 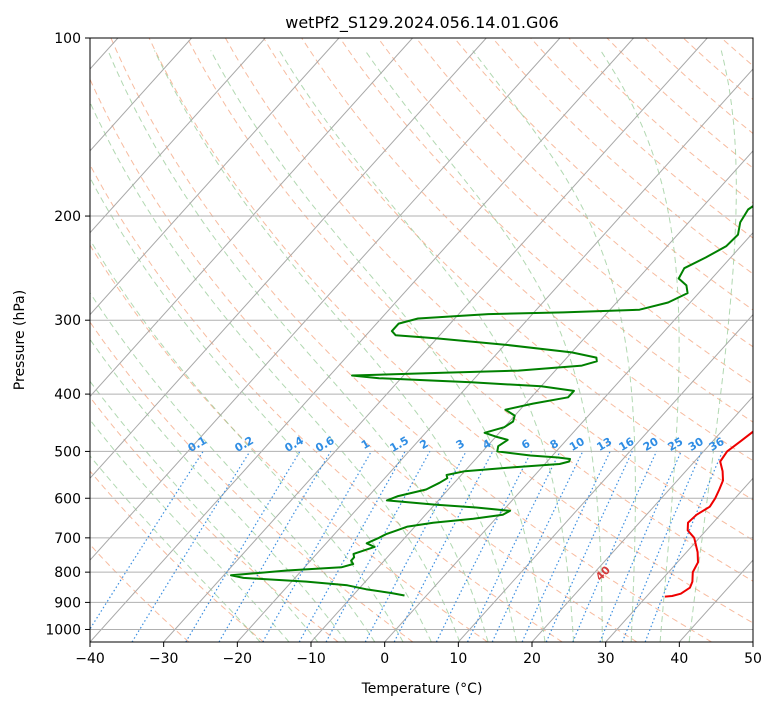 What do you see at coordinates (67, 39) in the screenshot?
I see `y-tick-label: 100` at bounding box center [67, 39].